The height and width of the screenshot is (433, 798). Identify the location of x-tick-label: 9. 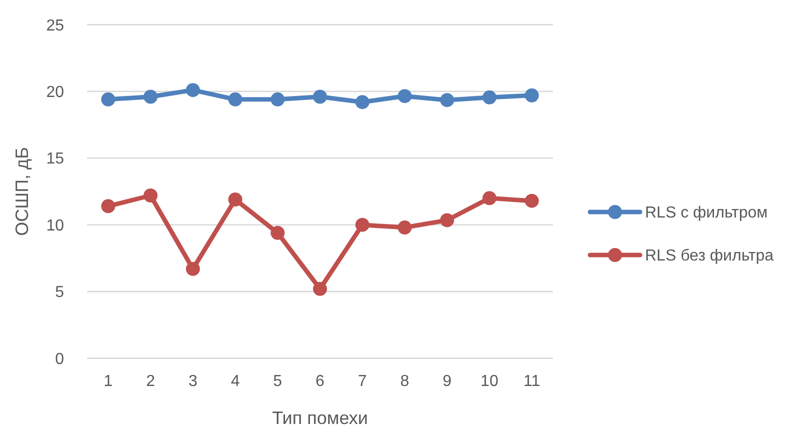
(447, 381).